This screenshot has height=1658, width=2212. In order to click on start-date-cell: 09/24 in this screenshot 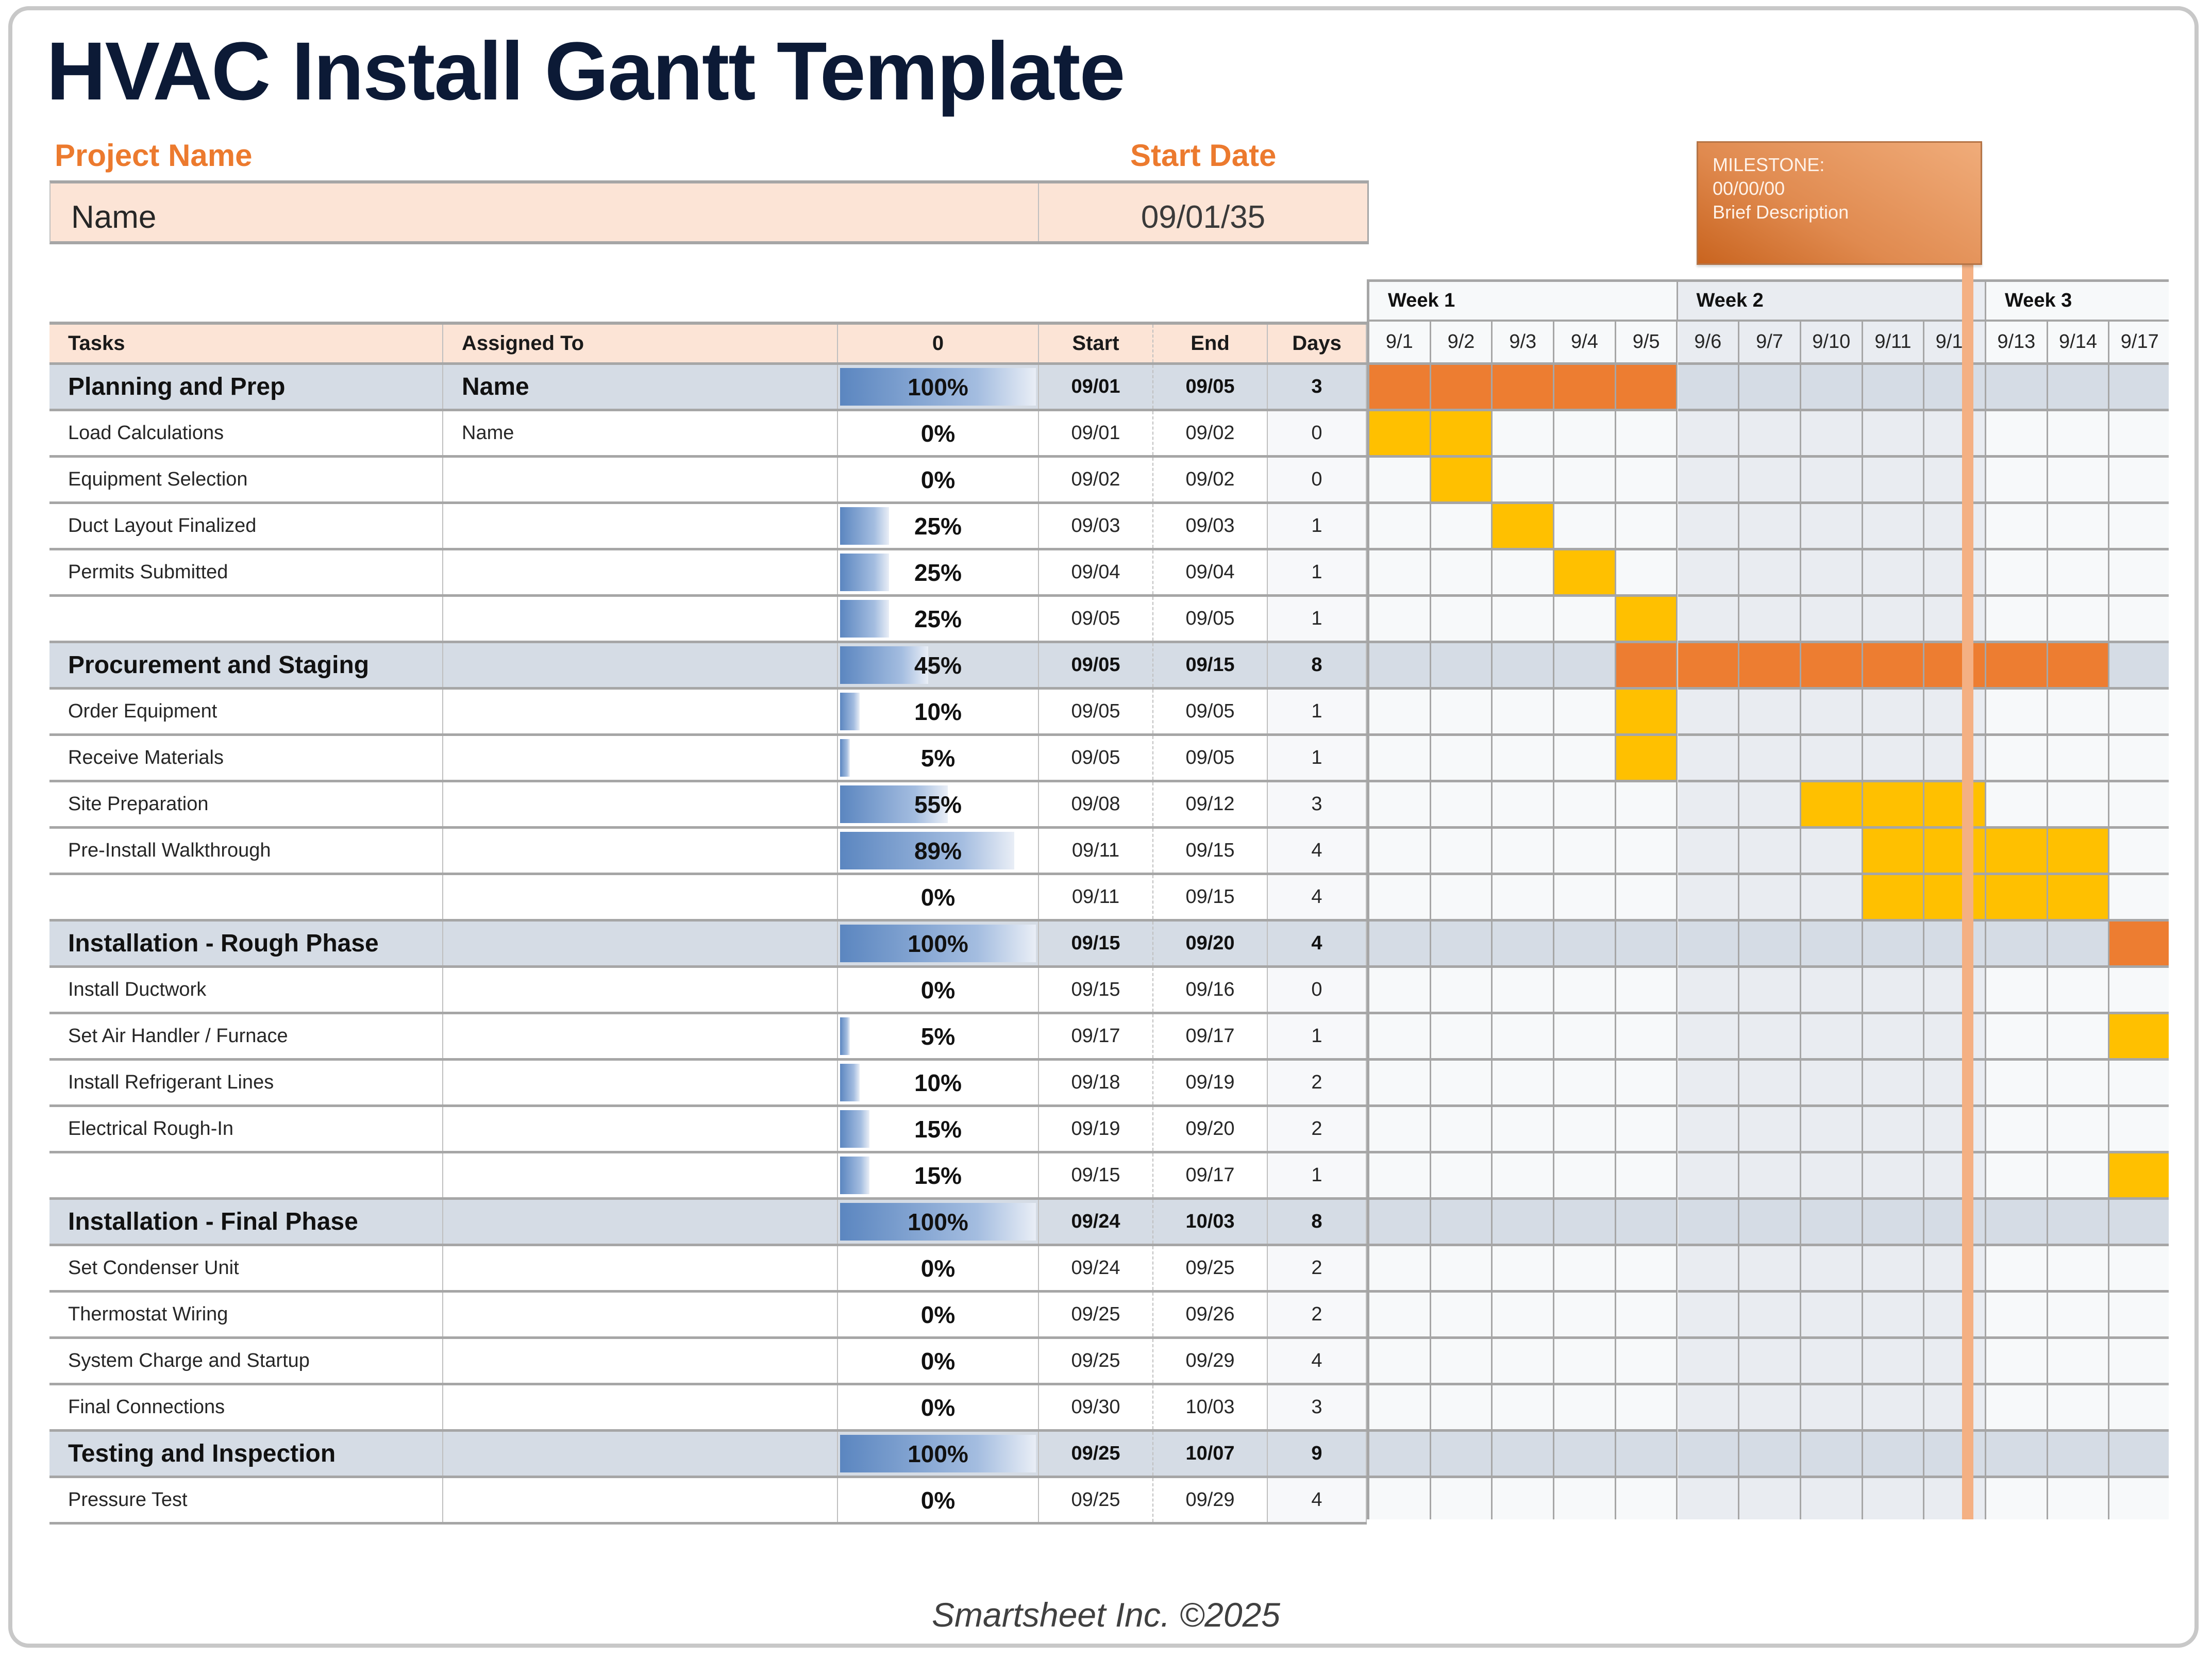, I will do `click(1096, 1222)`.